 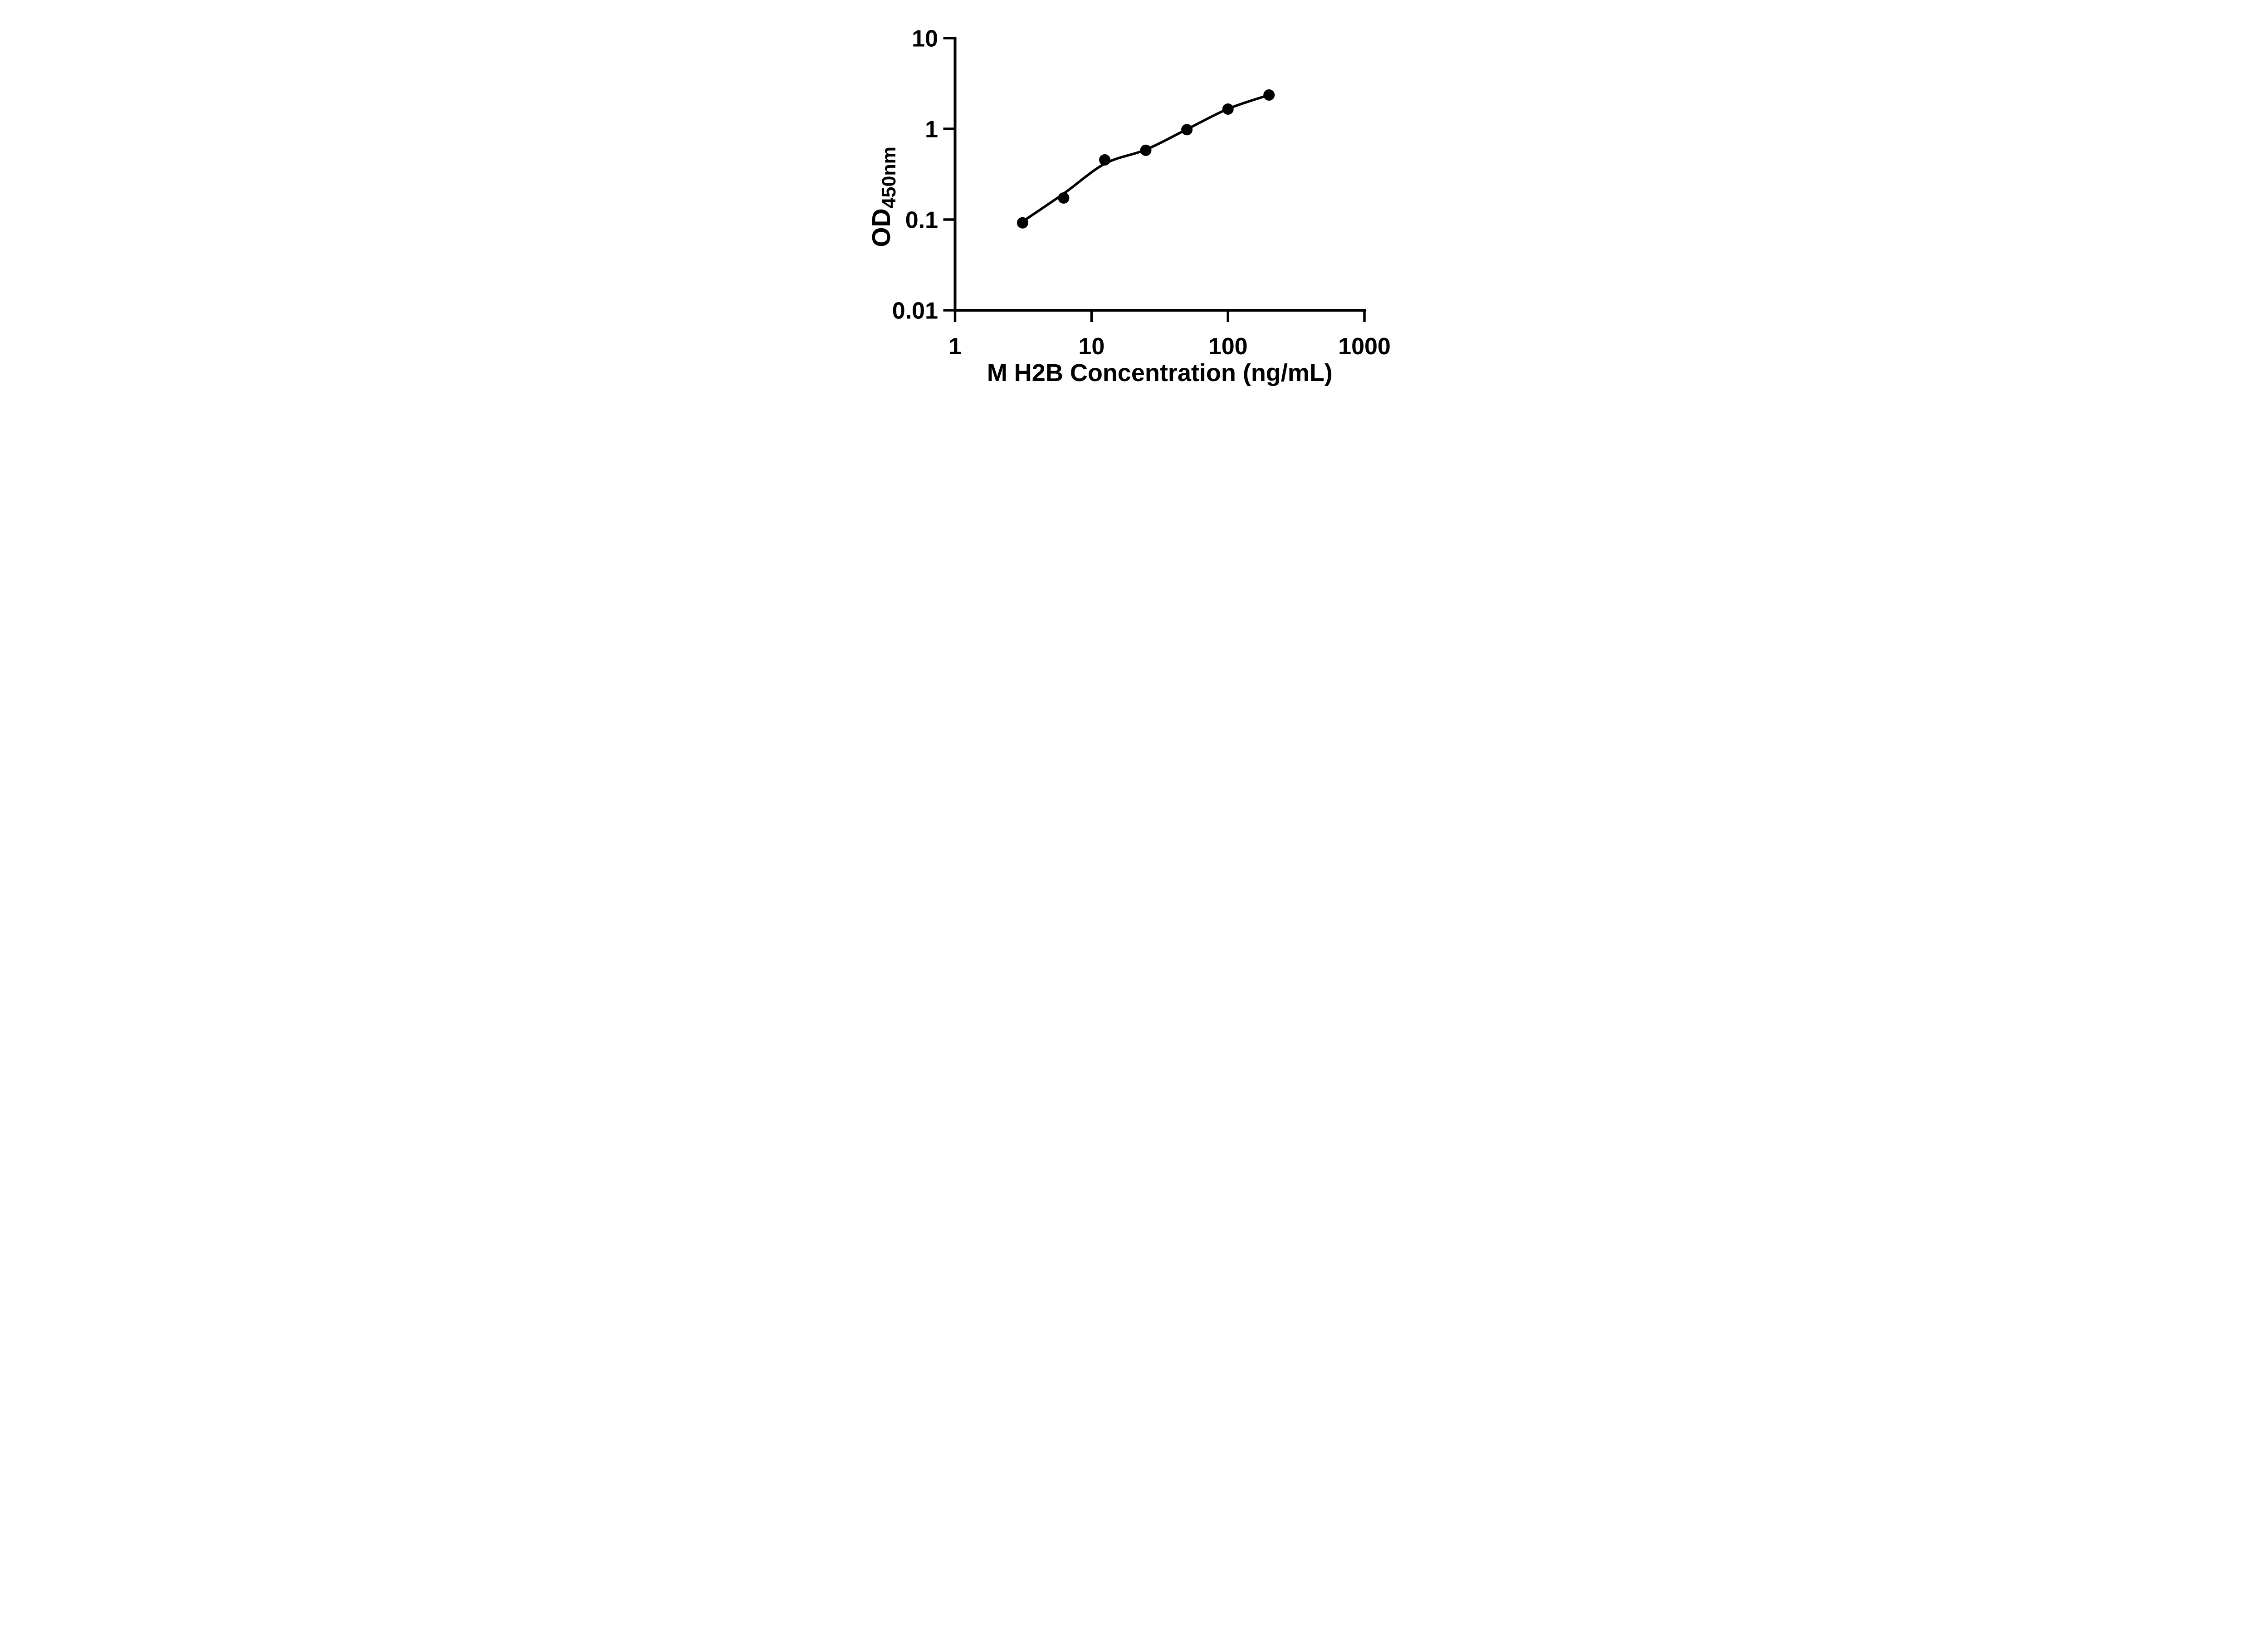 What do you see at coordinates (922, 220) in the screenshot?
I see `y-tick-label: 0.1` at bounding box center [922, 220].